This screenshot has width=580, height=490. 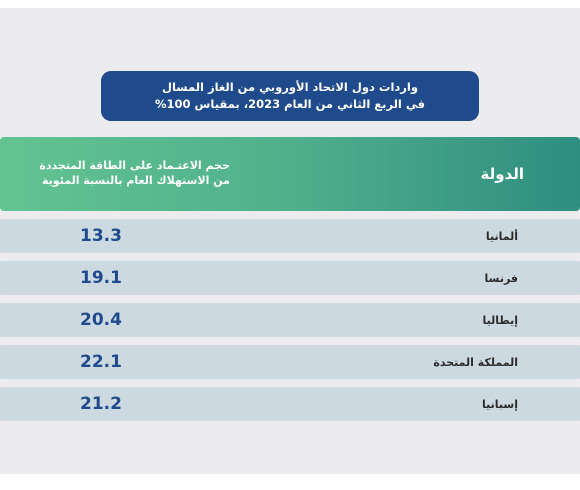 I want to click on header-country: الدولة, so click(x=502, y=174).